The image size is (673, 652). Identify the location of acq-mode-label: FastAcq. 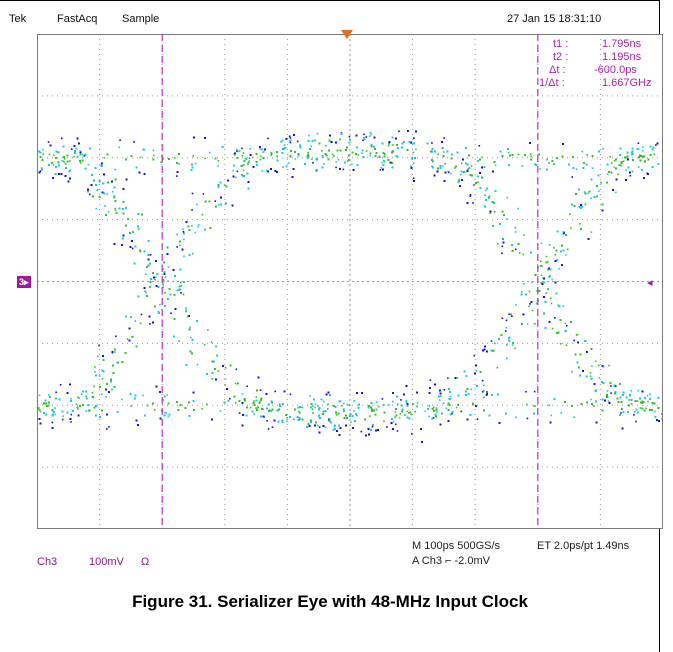
(77, 19).